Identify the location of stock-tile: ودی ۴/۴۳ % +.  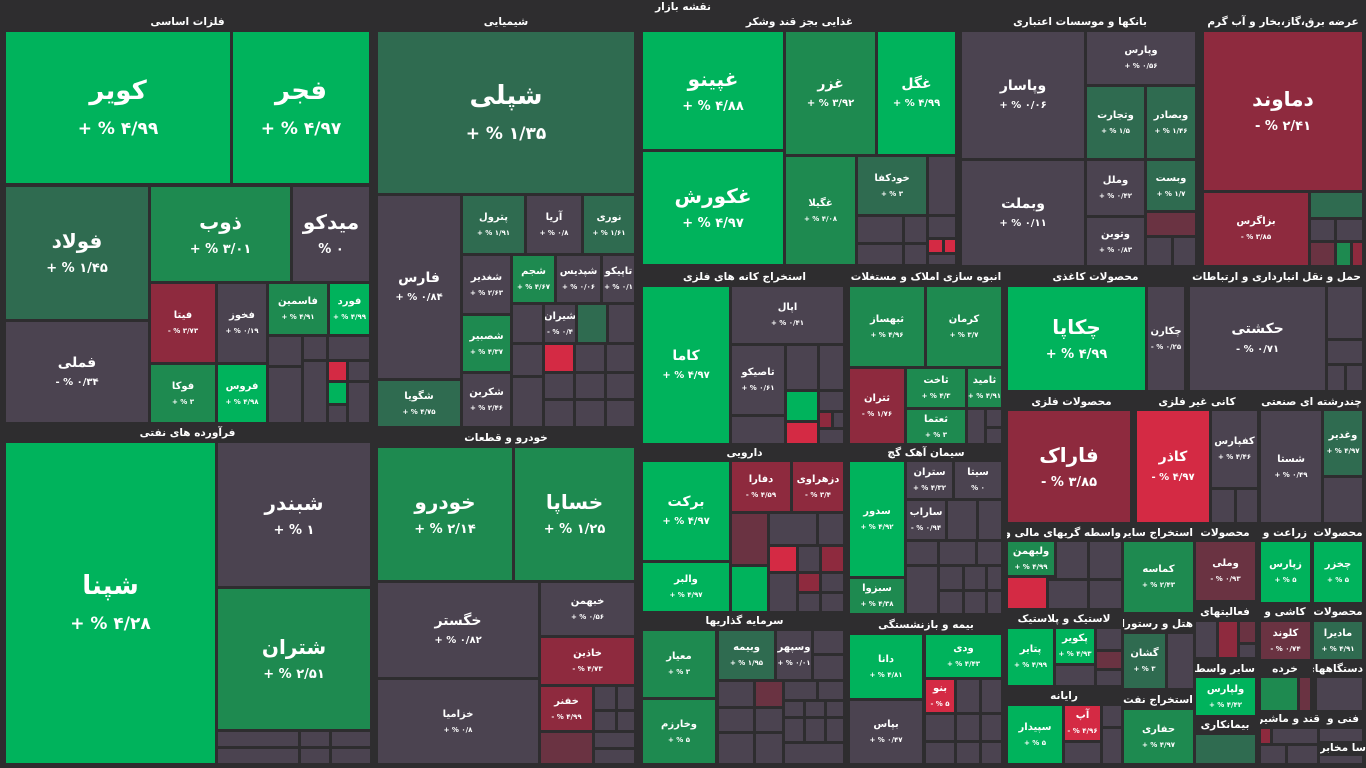
(963, 656).